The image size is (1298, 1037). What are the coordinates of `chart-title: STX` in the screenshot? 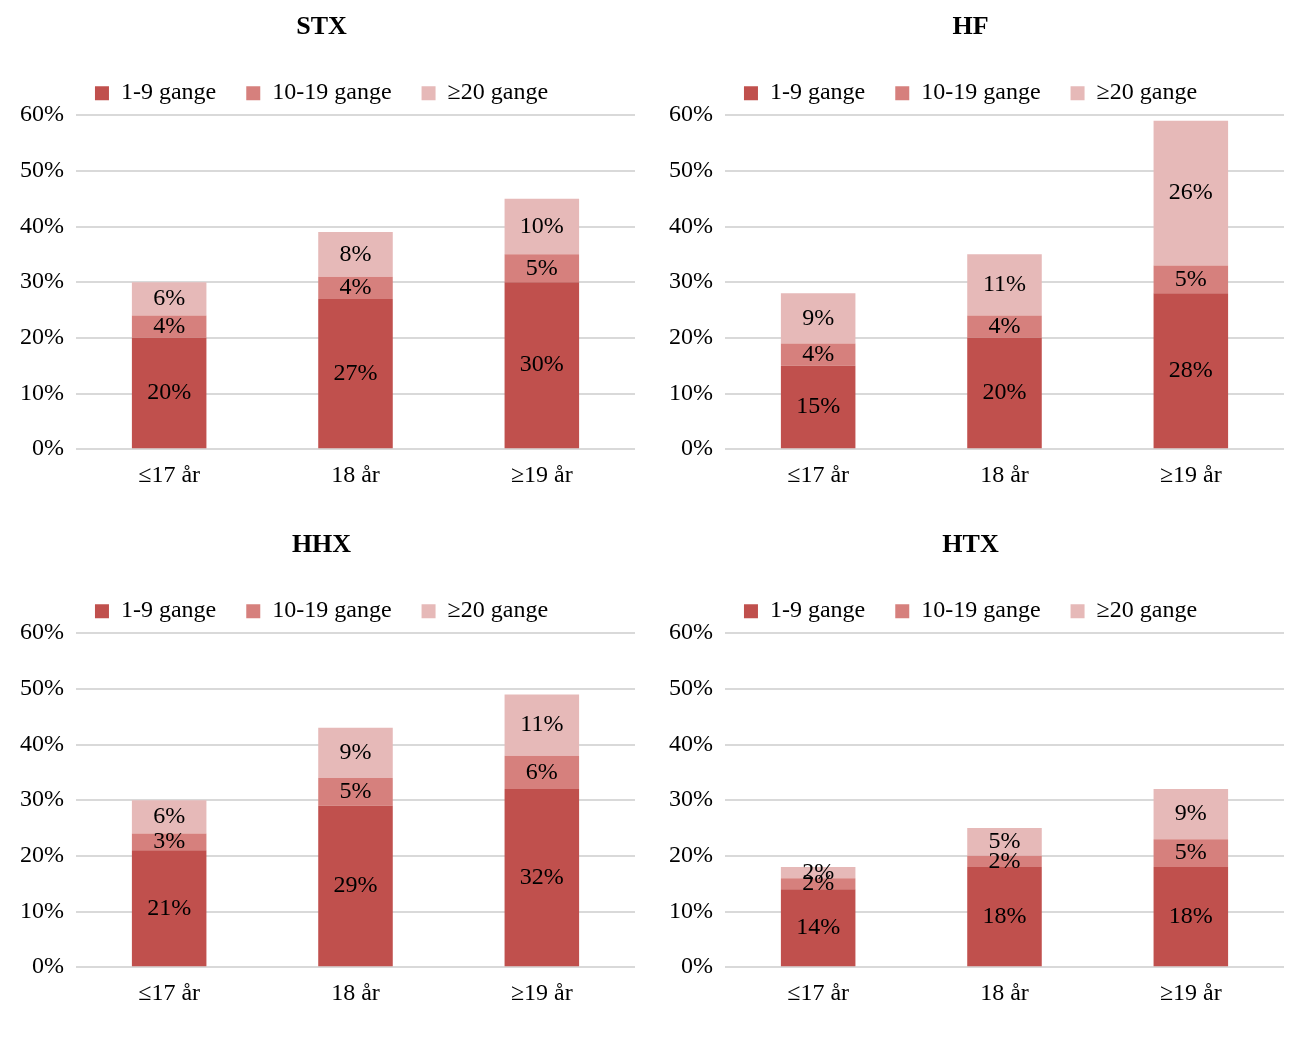 It's located at (322, 26).